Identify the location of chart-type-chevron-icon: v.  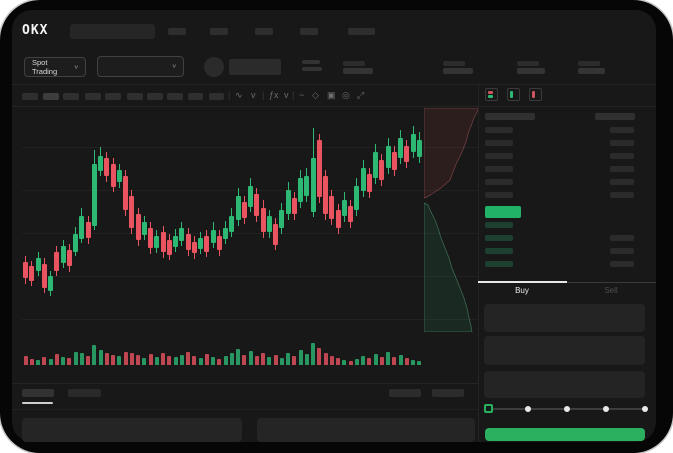
(253, 95).